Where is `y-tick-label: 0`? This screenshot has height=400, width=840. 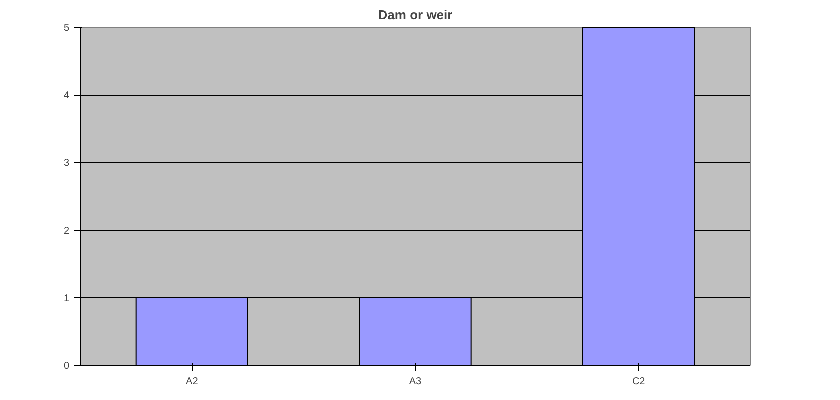 y-tick-label: 0 is located at coordinates (67, 366).